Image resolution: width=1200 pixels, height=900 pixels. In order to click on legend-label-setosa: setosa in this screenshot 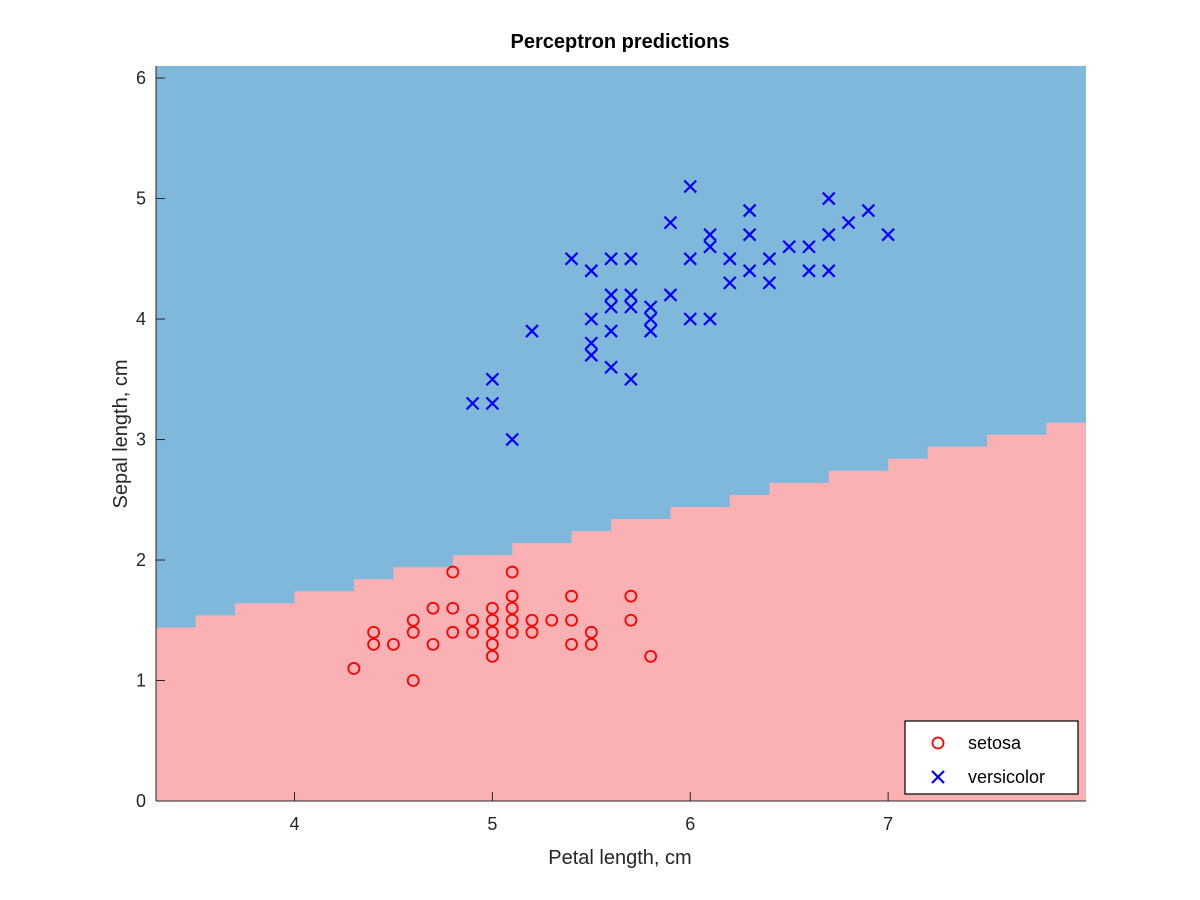, I will do `click(995, 743)`.